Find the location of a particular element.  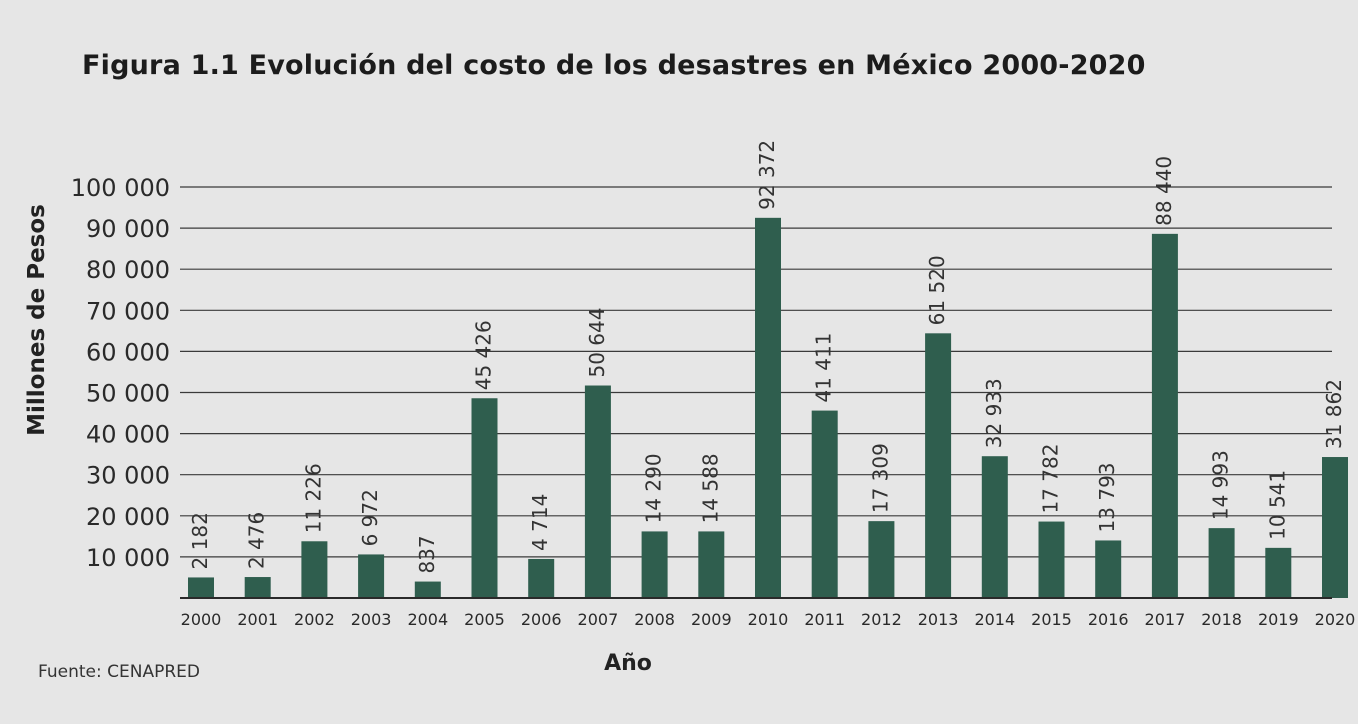

y-tick-label: 40 000 is located at coordinates (128, 435).